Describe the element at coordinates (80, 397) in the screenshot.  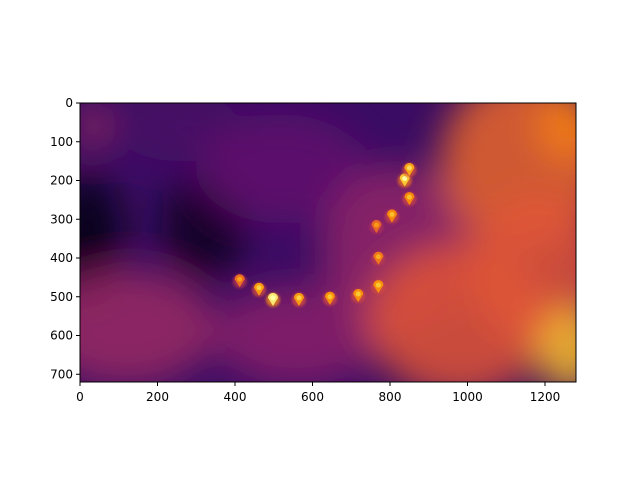
I see `x-tick-label: 0` at that location.